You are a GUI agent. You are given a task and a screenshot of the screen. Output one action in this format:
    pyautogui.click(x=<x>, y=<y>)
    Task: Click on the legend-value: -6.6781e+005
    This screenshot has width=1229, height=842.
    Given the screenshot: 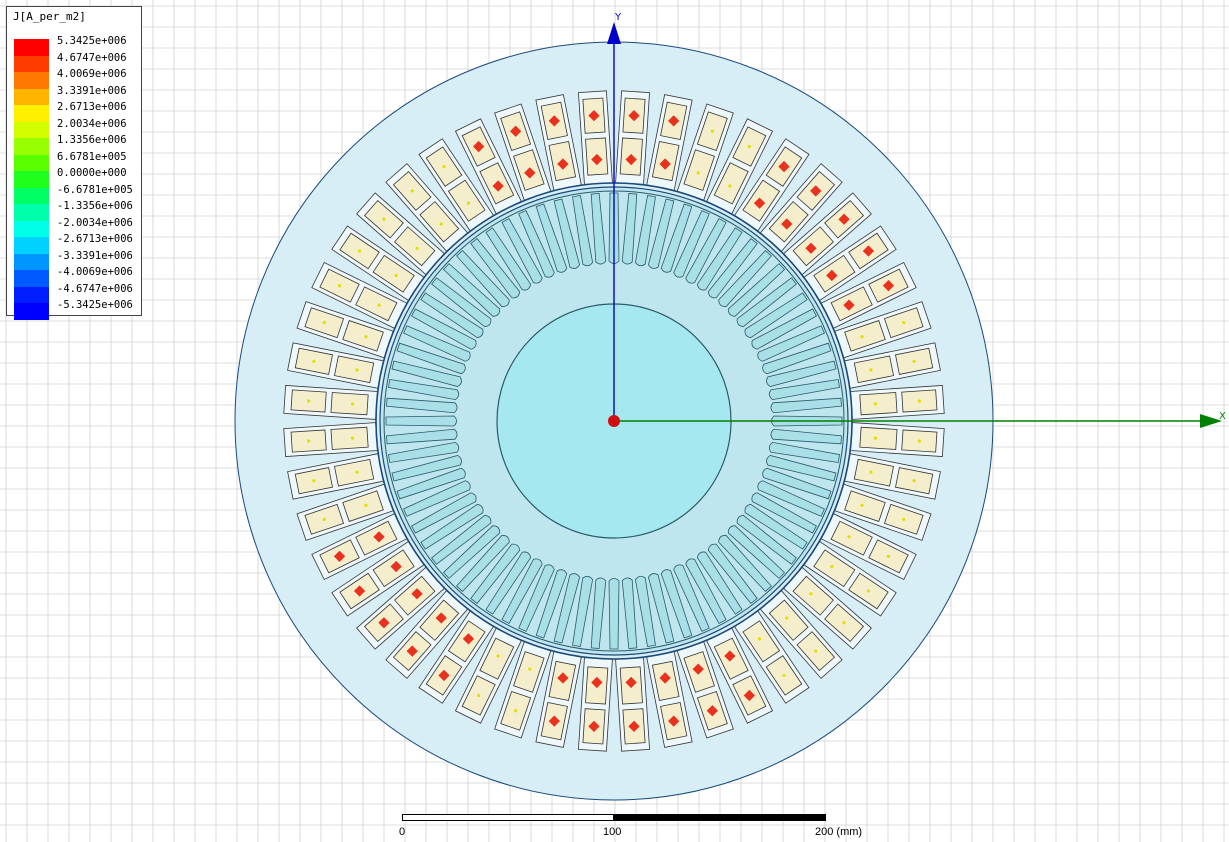 What is the action you would take?
    pyautogui.click(x=95, y=189)
    